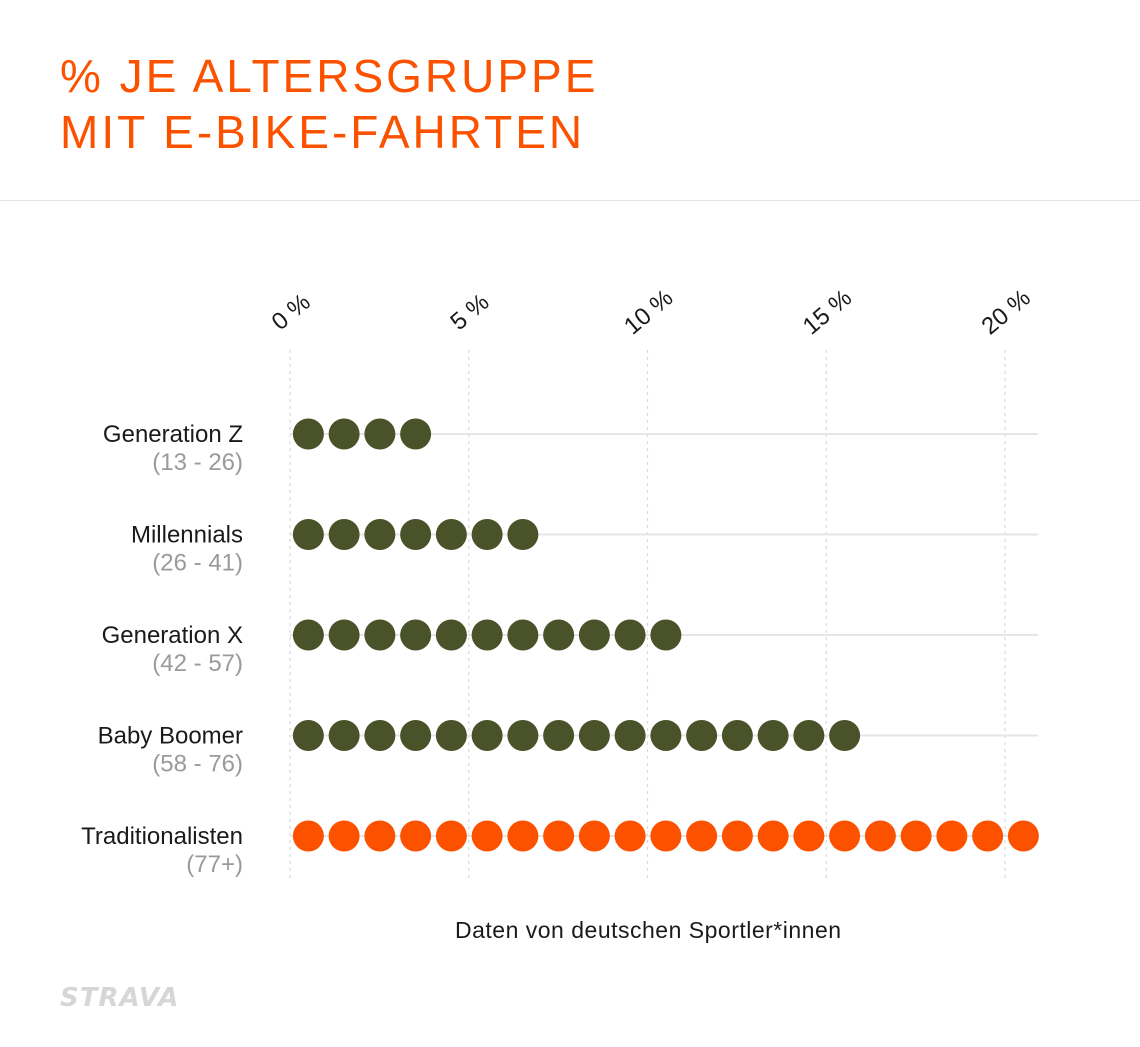 The width and height of the screenshot is (1140, 1047). Describe the element at coordinates (120, 998) in the screenshot. I see `strava-logo: STRAVA` at that location.